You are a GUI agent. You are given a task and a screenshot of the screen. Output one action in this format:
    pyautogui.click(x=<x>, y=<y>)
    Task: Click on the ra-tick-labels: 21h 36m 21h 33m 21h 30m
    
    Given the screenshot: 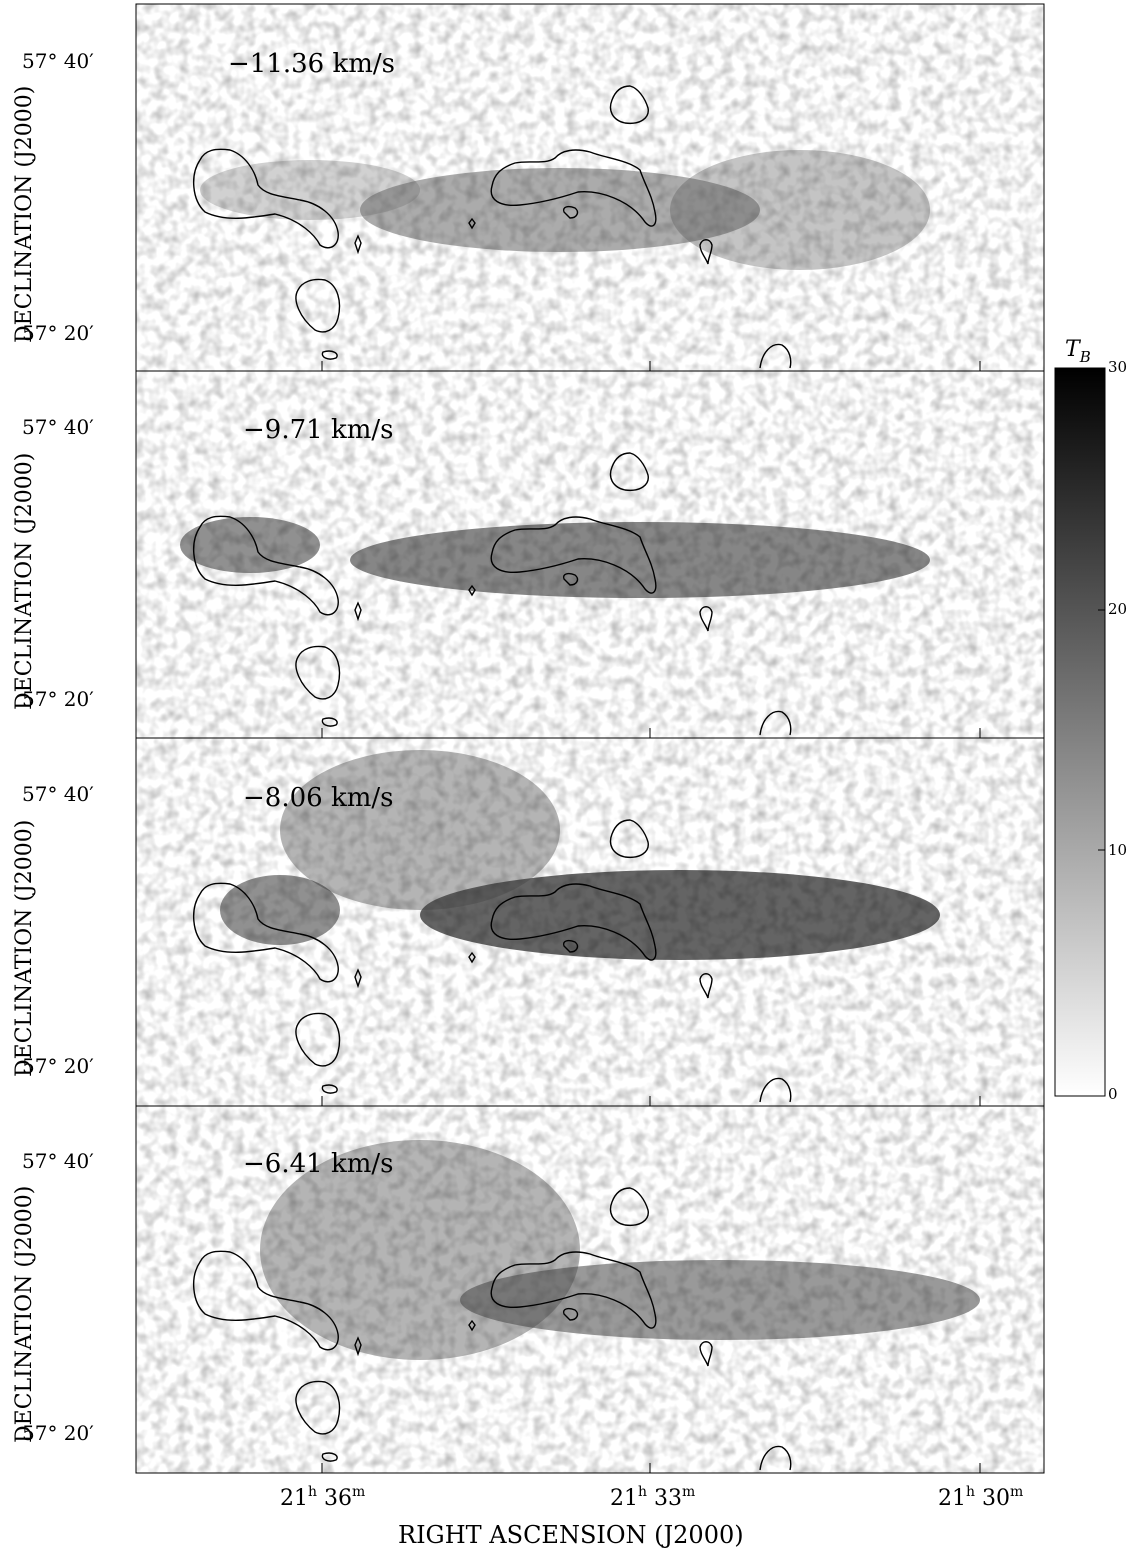 What is the action you would take?
    pyautogui.click(x=651, y=1497)
    